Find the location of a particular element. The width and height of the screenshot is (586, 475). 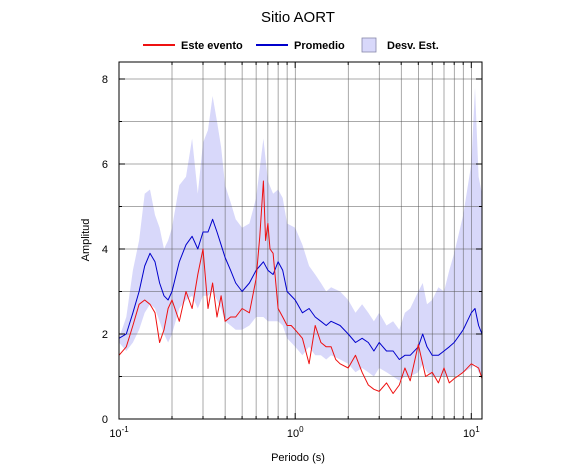

legend-swatch-desv-est is located at coordinates (369, 45).